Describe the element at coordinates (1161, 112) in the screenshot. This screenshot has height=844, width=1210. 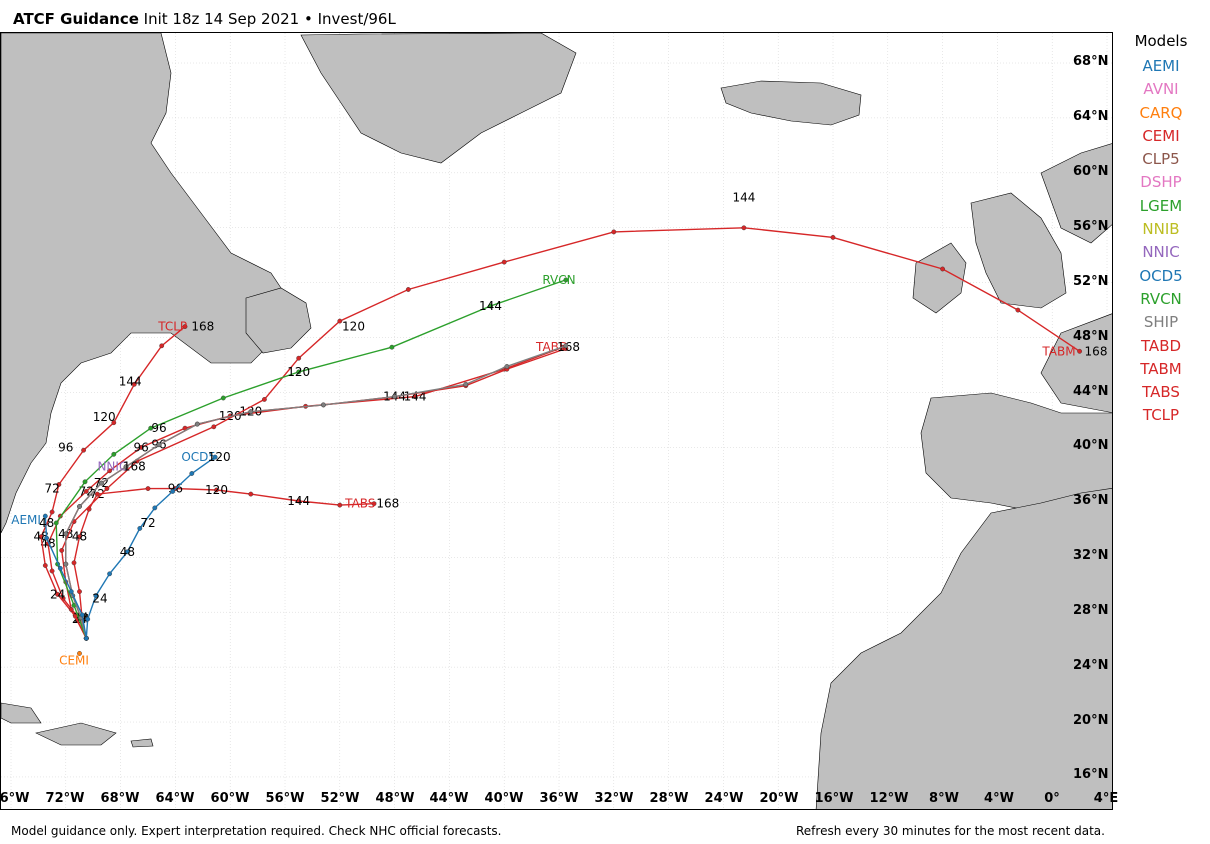
I see `legend-item-carq: CARQ` at that location.